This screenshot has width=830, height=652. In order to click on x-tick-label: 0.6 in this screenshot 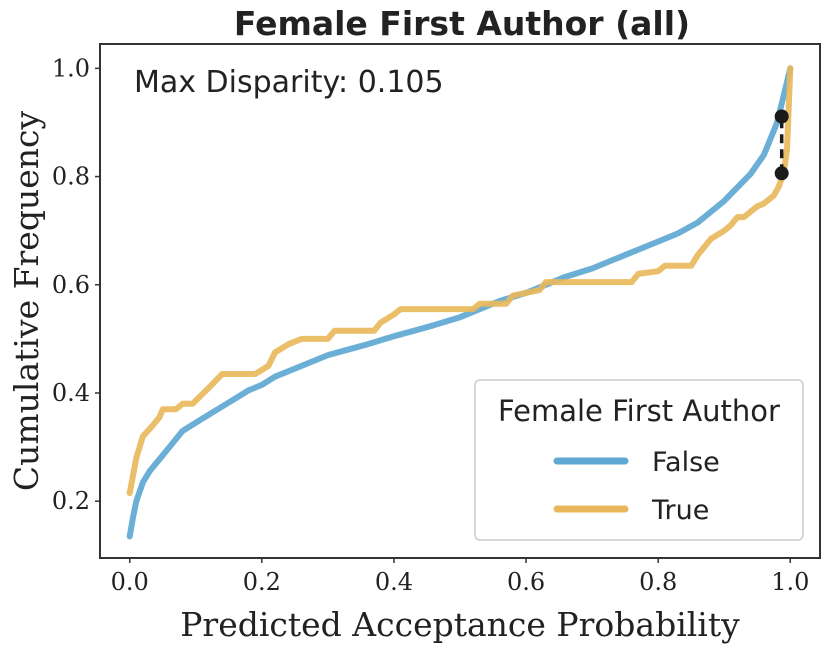, I will do `click(526, 582)`.